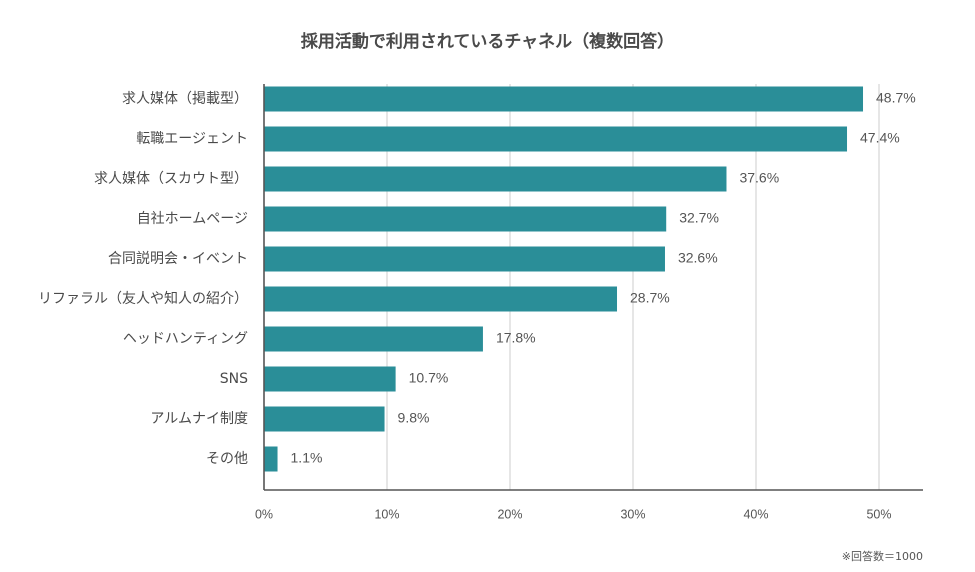 This screenshot has width=975, height=572. I want to click on category-label: リファラル（友人や知人の紹介）, so click(143, 298).